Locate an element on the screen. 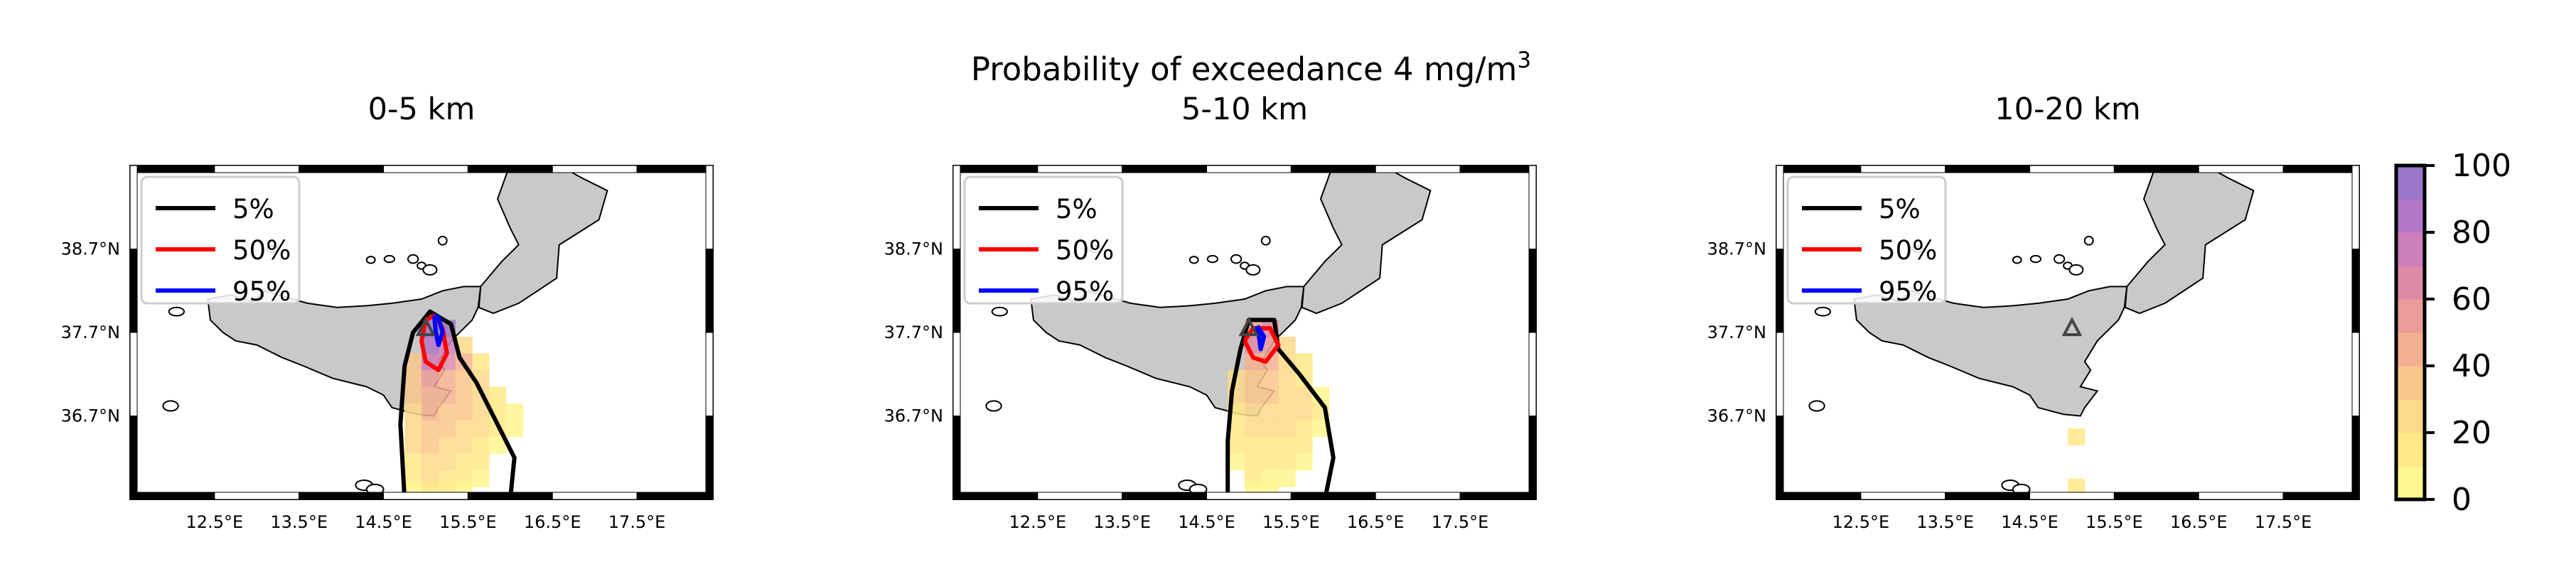 The width and height of the screenshot is (2576, 574). panel-title: 10-20 km is located at coordinates (2067, 109).